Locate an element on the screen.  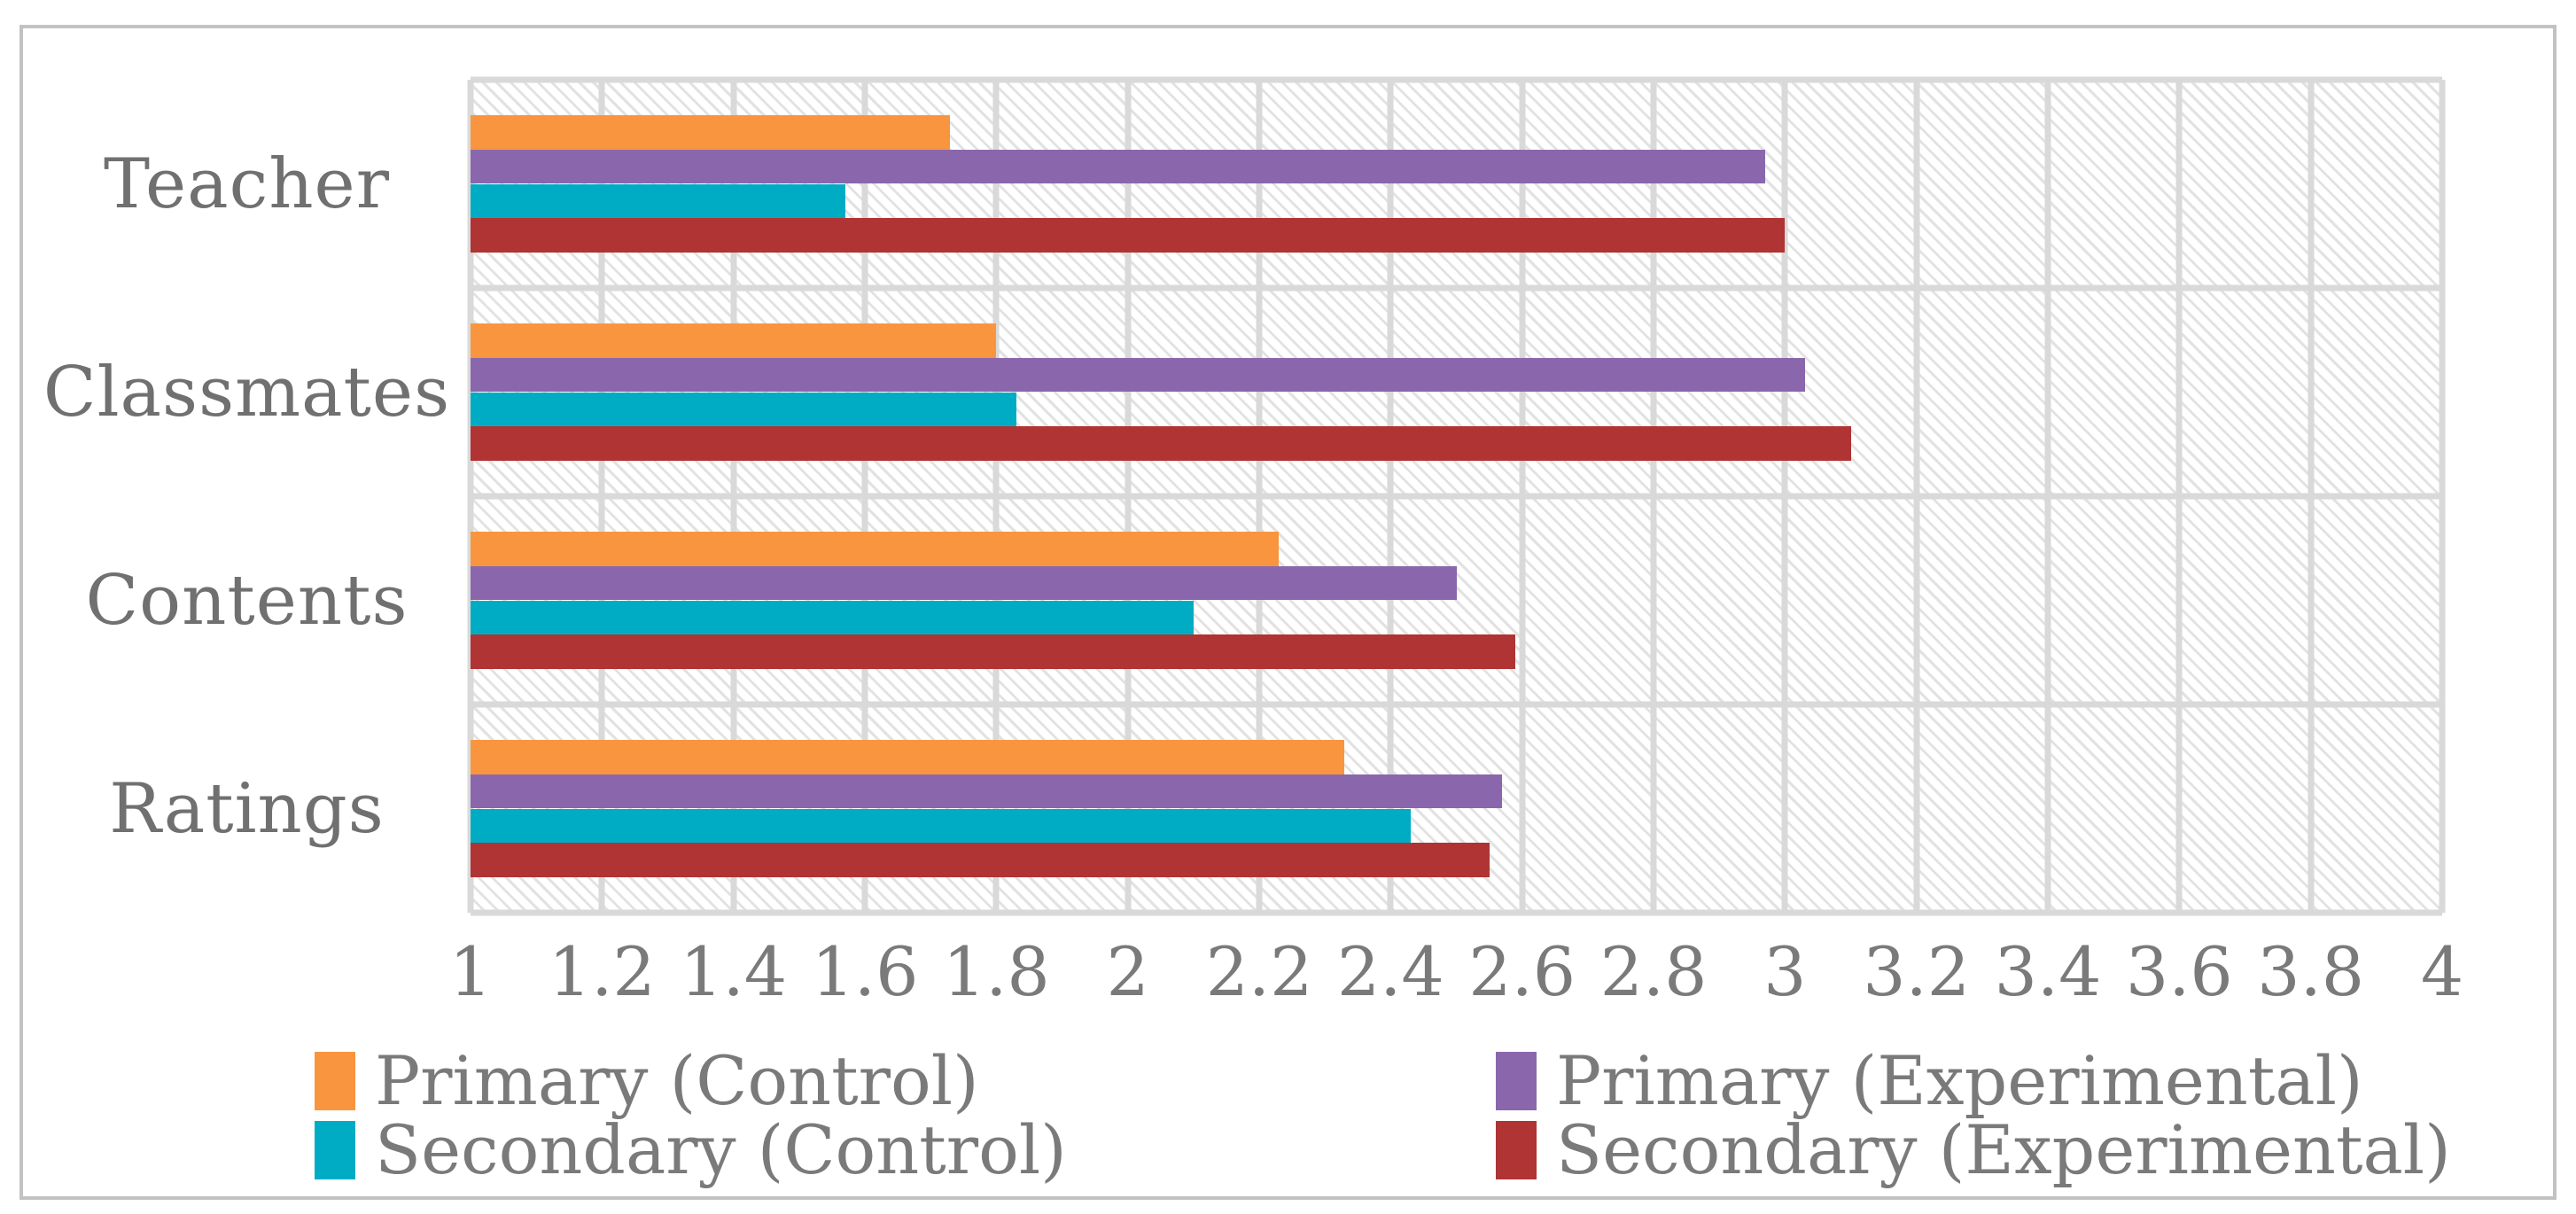
bar-secondary-control-contents is located at coordinates (833, 617).